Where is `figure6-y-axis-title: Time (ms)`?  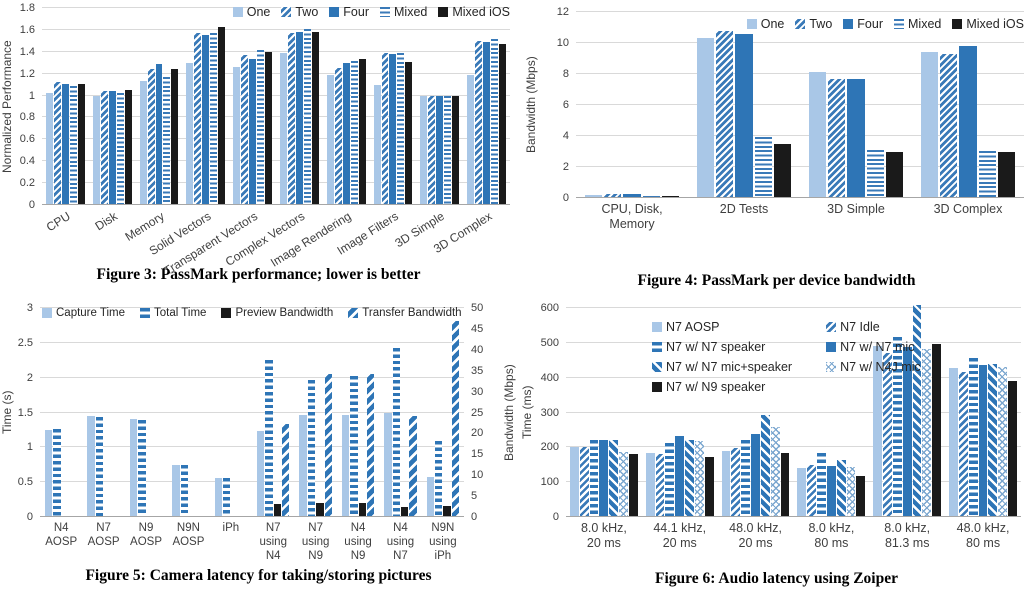 figure6-y-axis-title: Time (ms) is located at coordinates (527, 412).